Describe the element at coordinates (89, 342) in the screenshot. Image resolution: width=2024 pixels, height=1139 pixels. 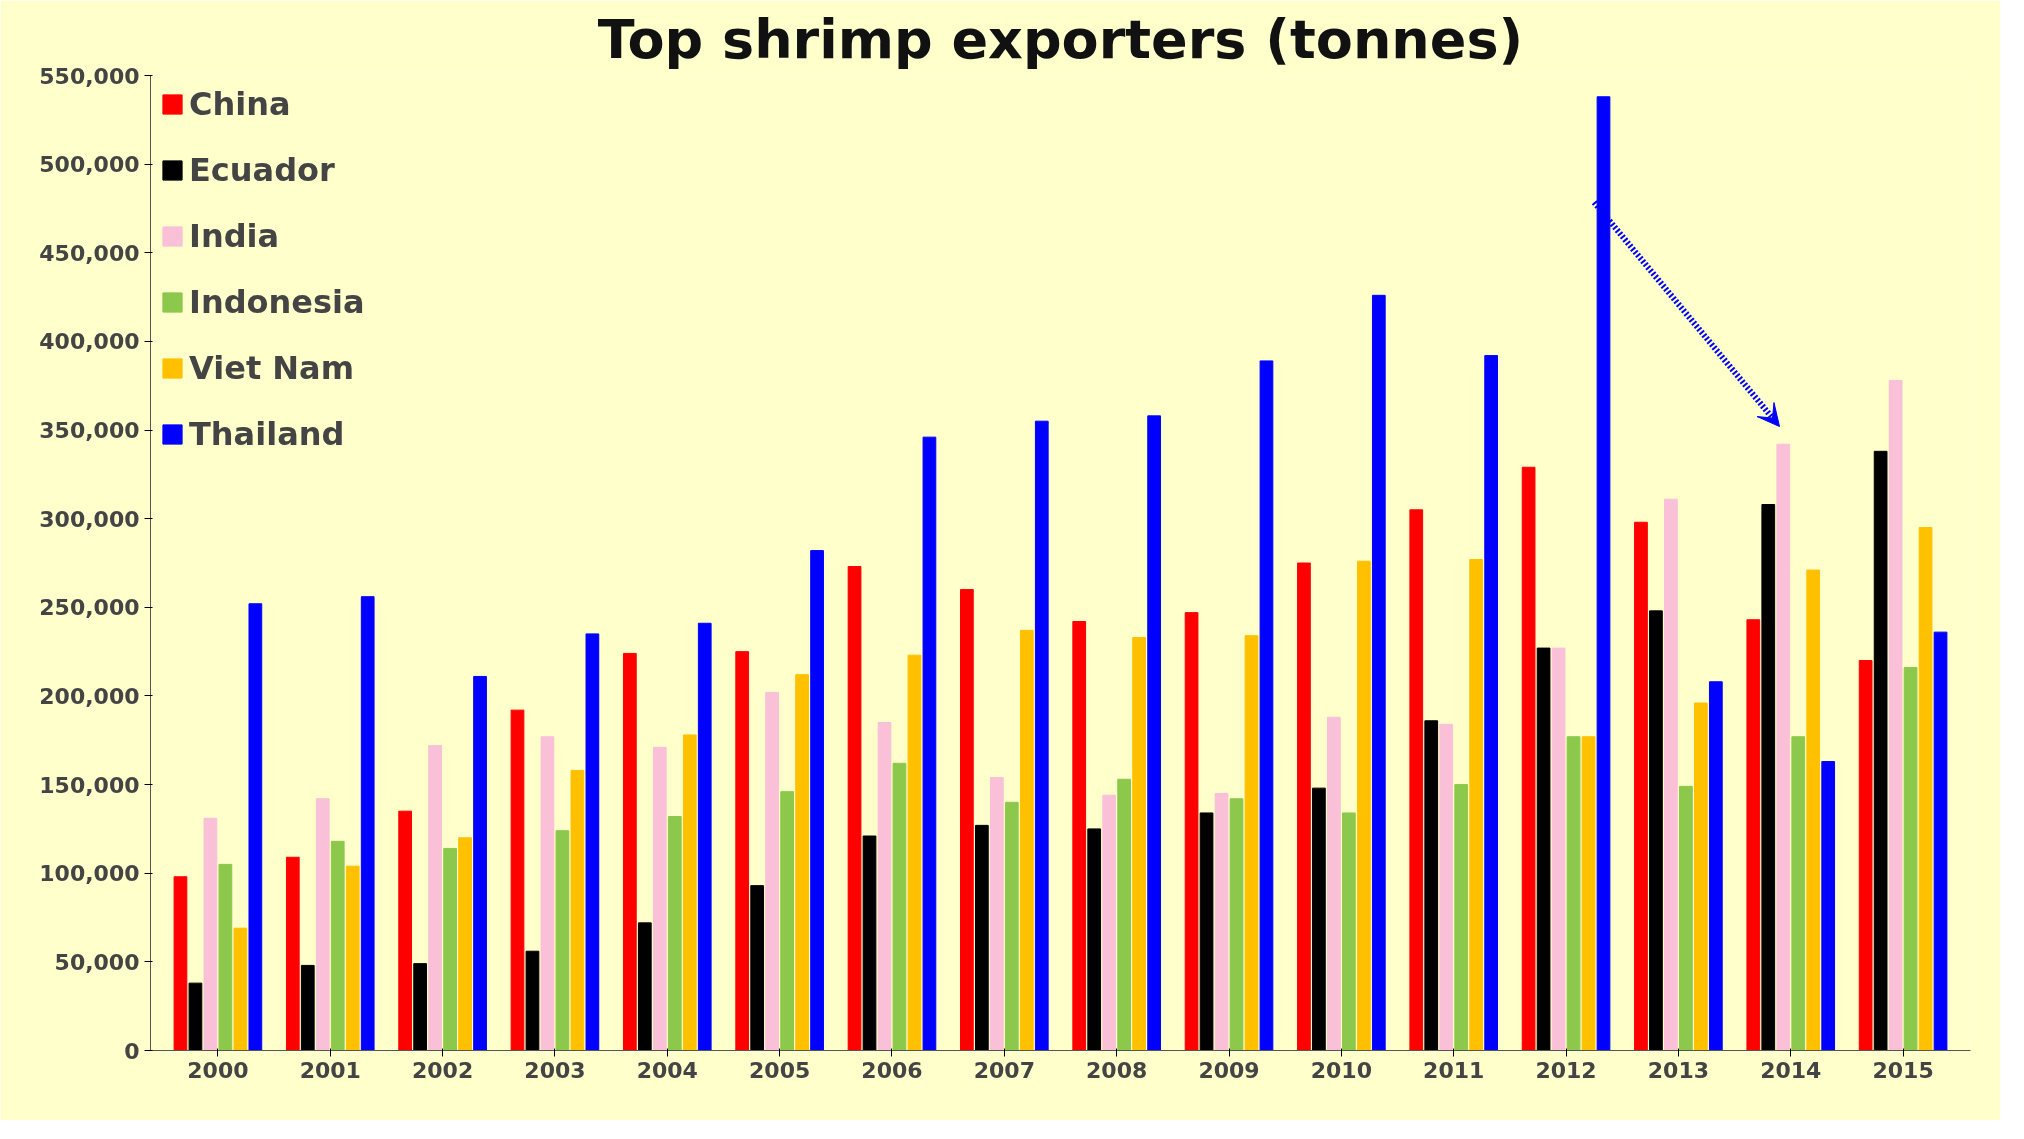
I see `y-tick-label: 400,000` at that location.